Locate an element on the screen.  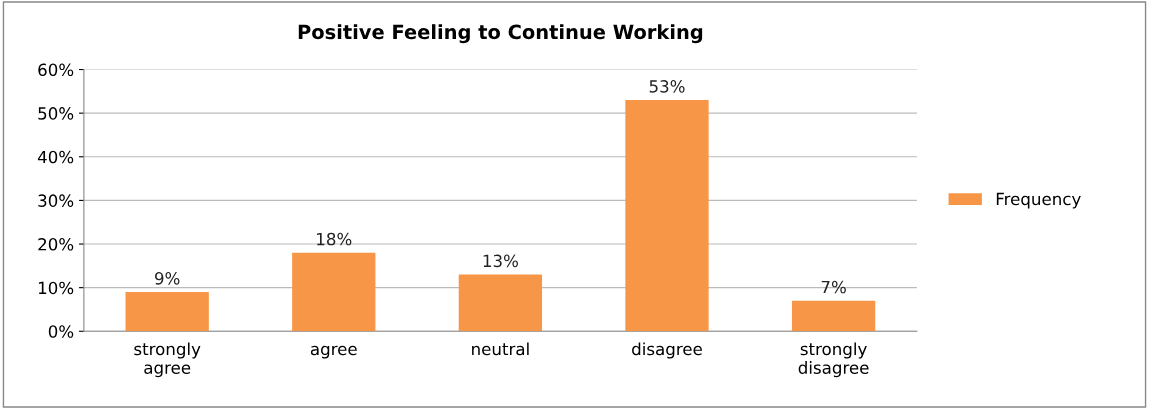
x-tick-label: strongly disagree is located at coordinates (833, 360).